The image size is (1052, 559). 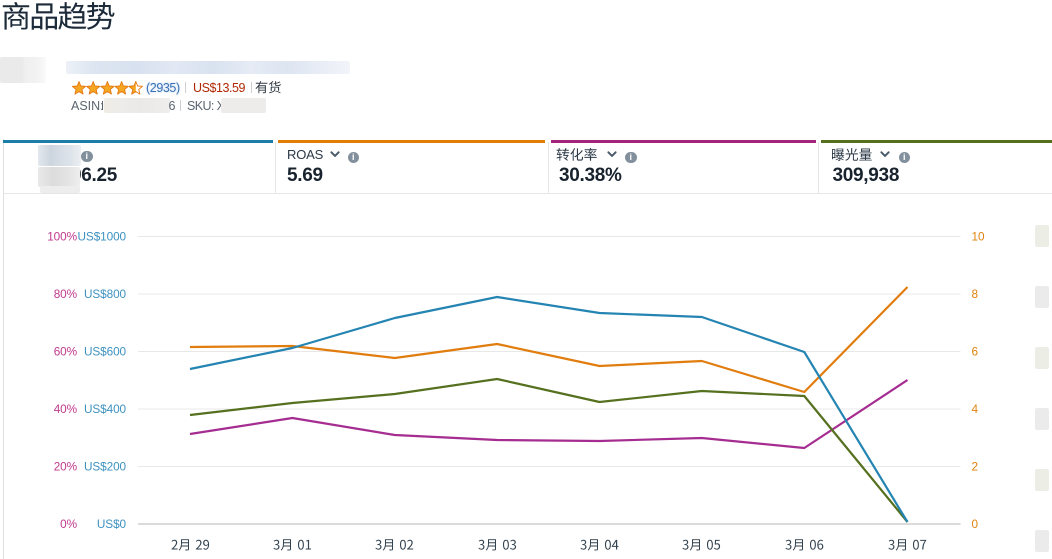 What do you see at coordinates (112, 524) in the screenshot?
I see `svg-text: US$0` at bounding box center [112, 524].